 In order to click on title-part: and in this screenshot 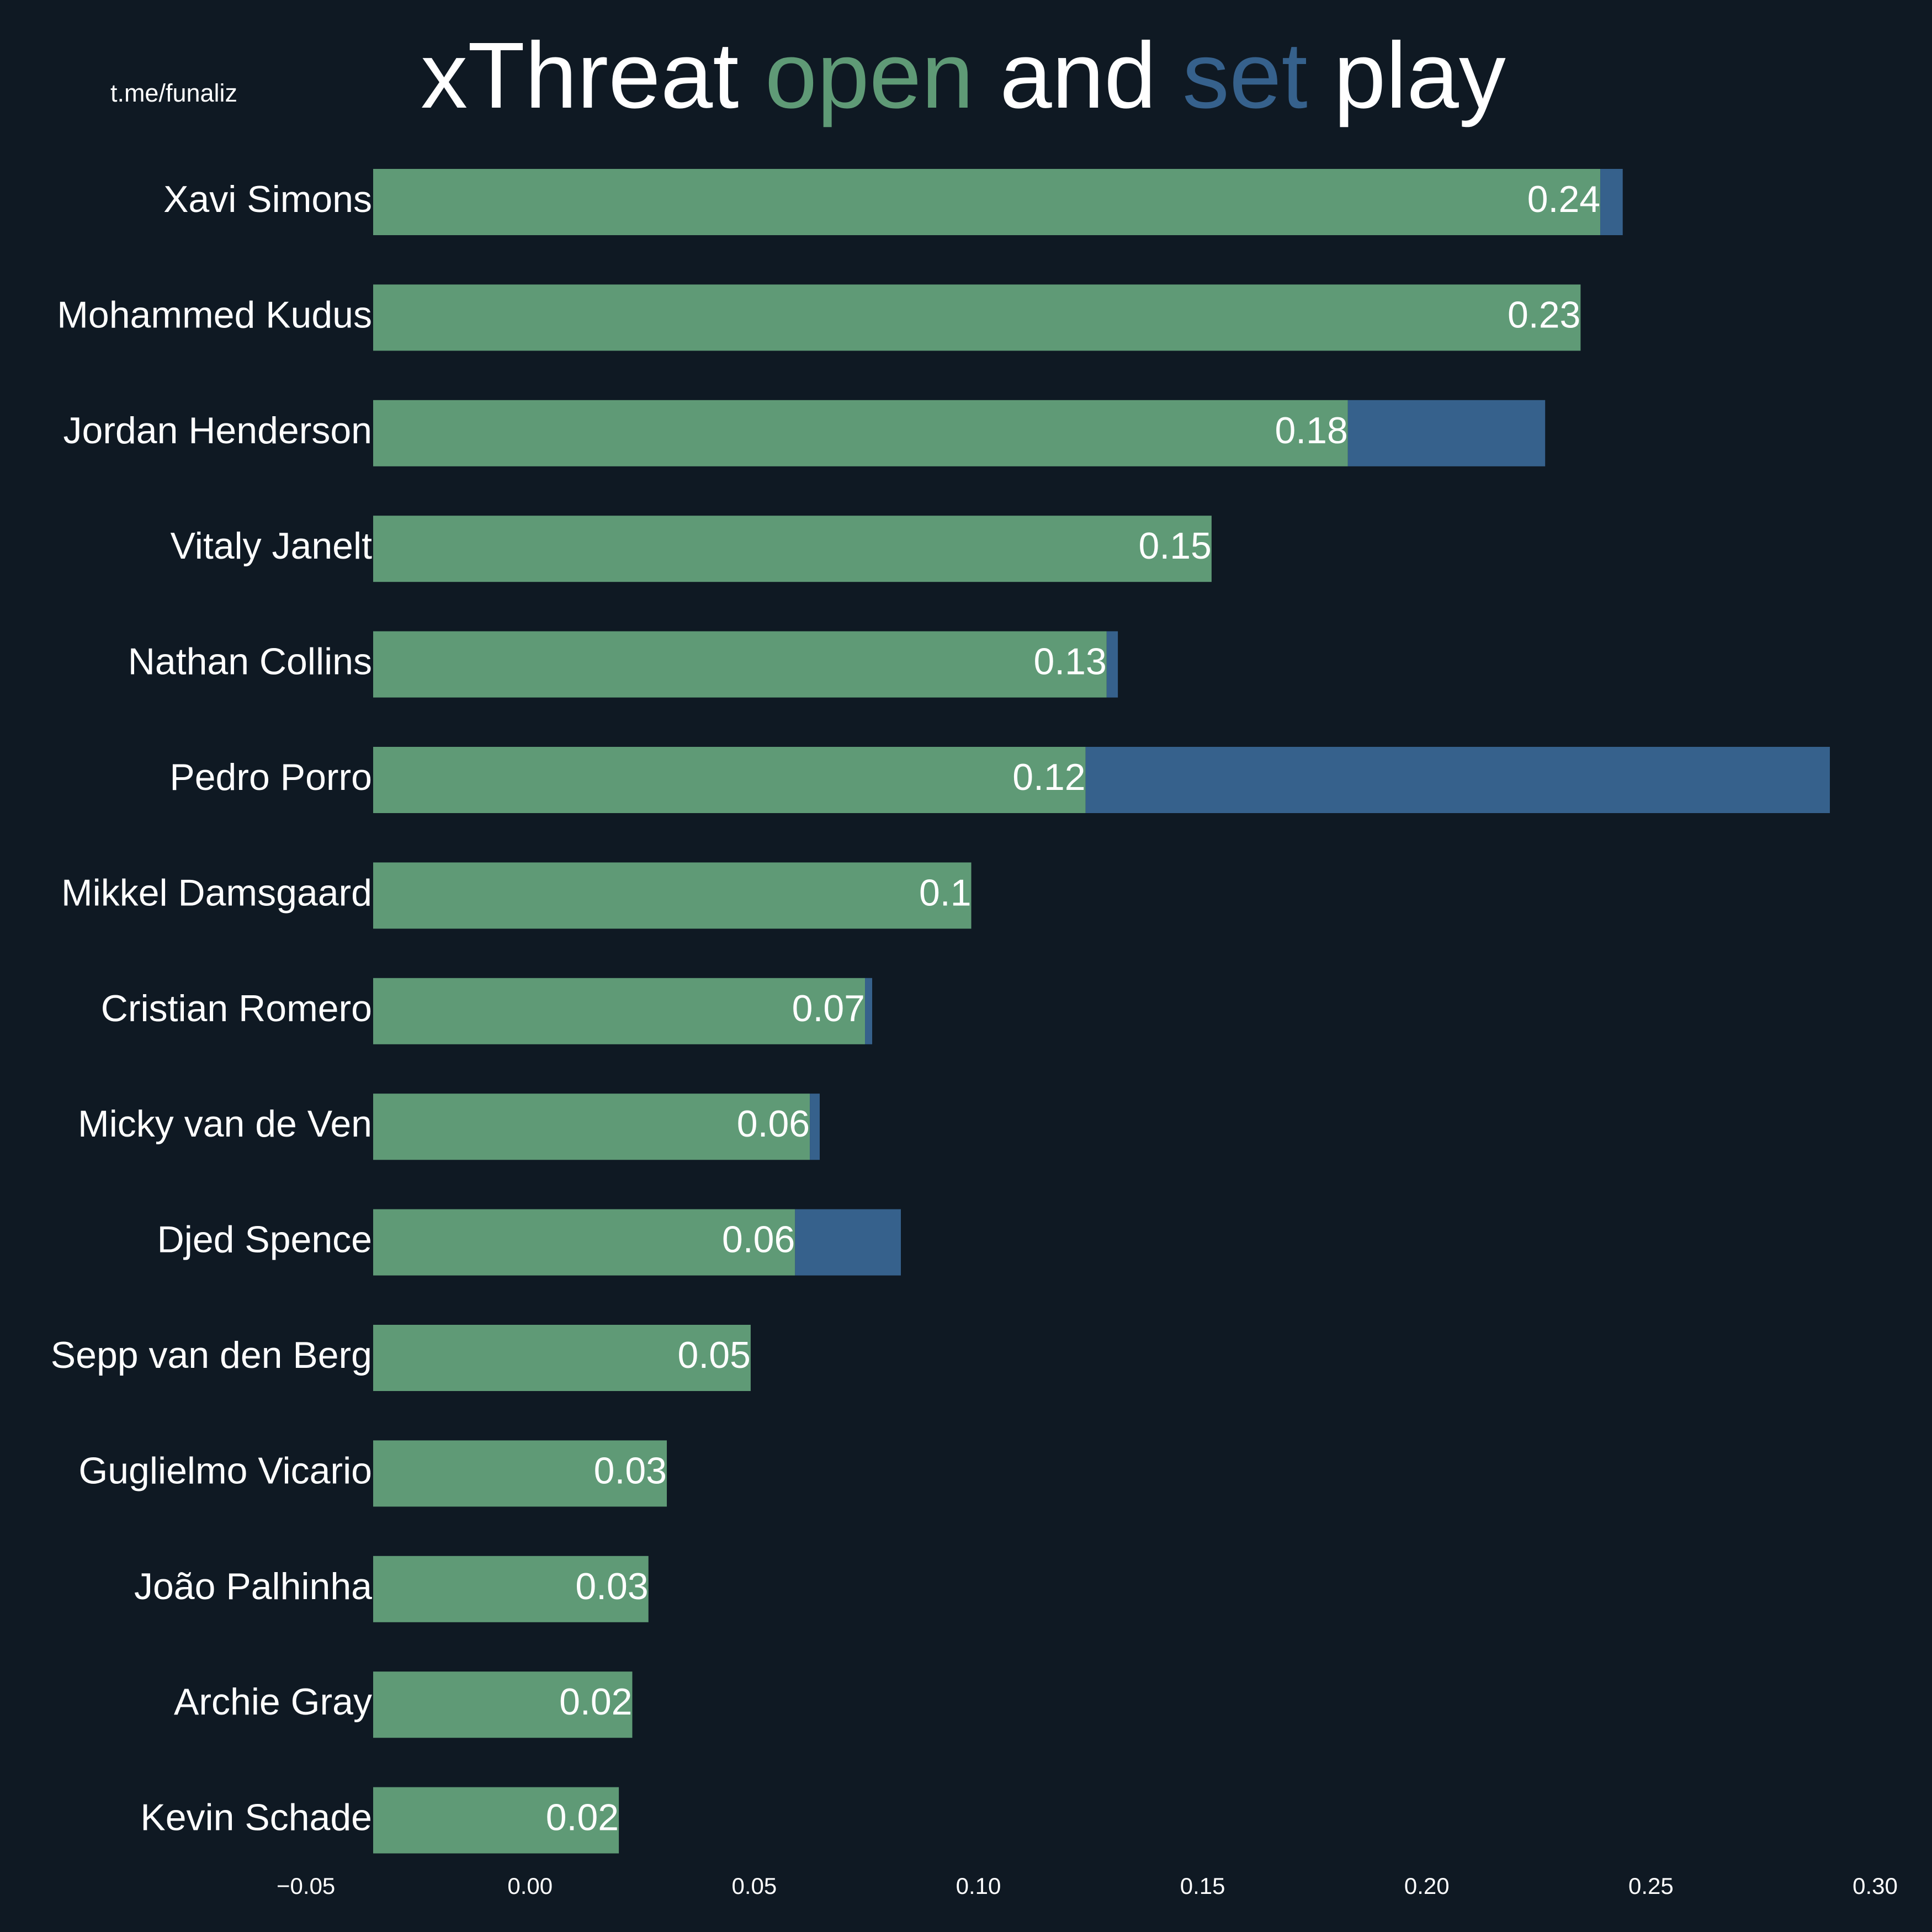, I will do `click(1078, 76)`.